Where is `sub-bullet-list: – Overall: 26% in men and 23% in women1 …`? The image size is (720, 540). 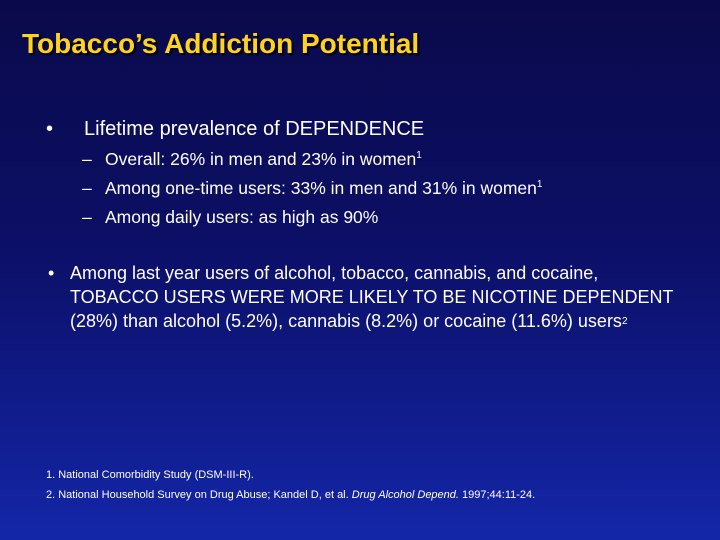
sub-bullet-list: – Overall: 26% in men and 23% in women1 … is located at coordinates (392, 192).